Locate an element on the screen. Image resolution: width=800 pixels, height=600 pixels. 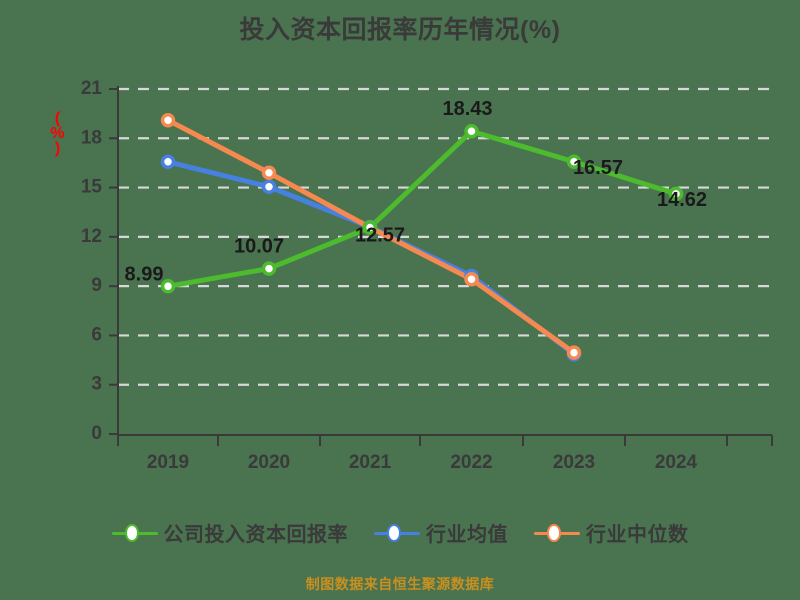
data-point-value-label: 14.62 is located at coordinates (682, 200).